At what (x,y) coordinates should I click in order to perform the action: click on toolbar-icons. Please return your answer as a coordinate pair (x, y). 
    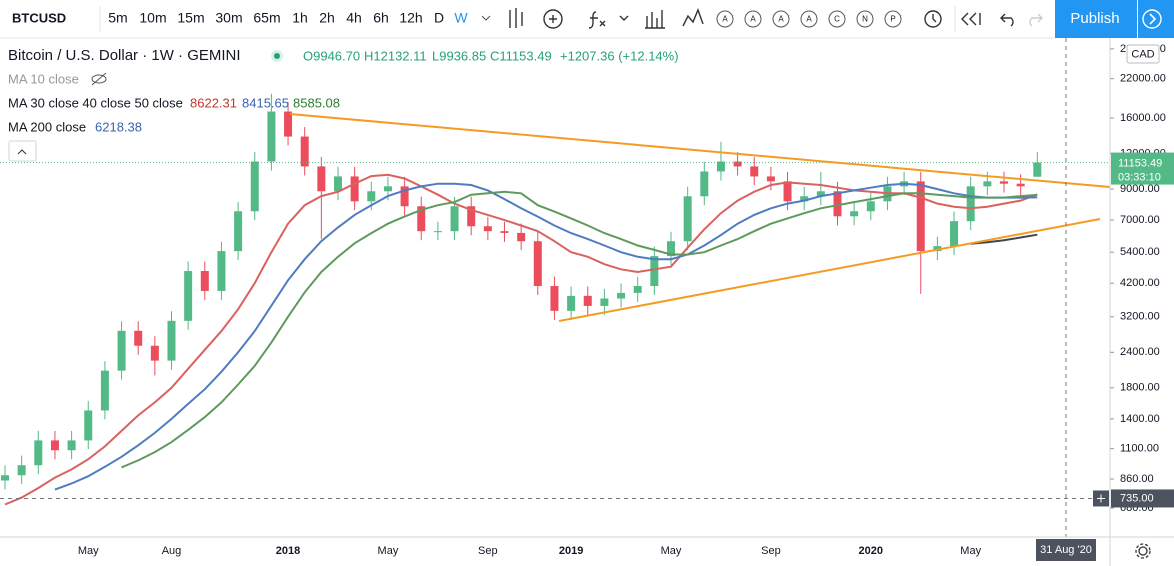
    Looking at the image, I should click on (776, 18).